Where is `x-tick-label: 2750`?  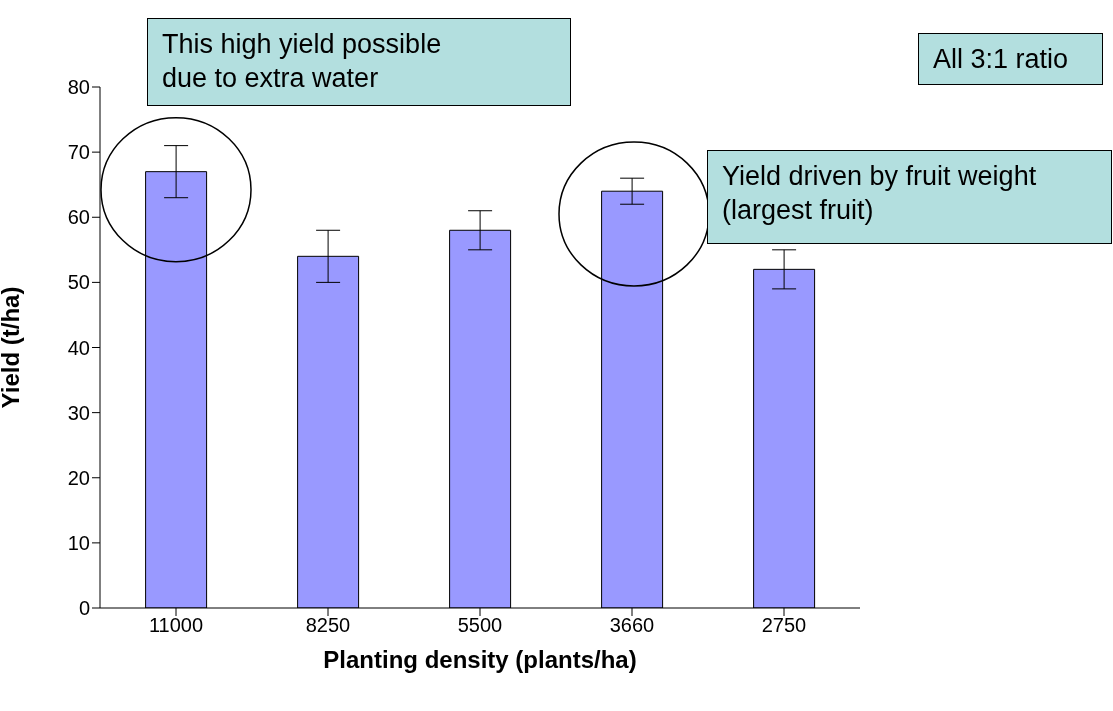
x-tick-label: 2750 is located at coordinates (784, 625).